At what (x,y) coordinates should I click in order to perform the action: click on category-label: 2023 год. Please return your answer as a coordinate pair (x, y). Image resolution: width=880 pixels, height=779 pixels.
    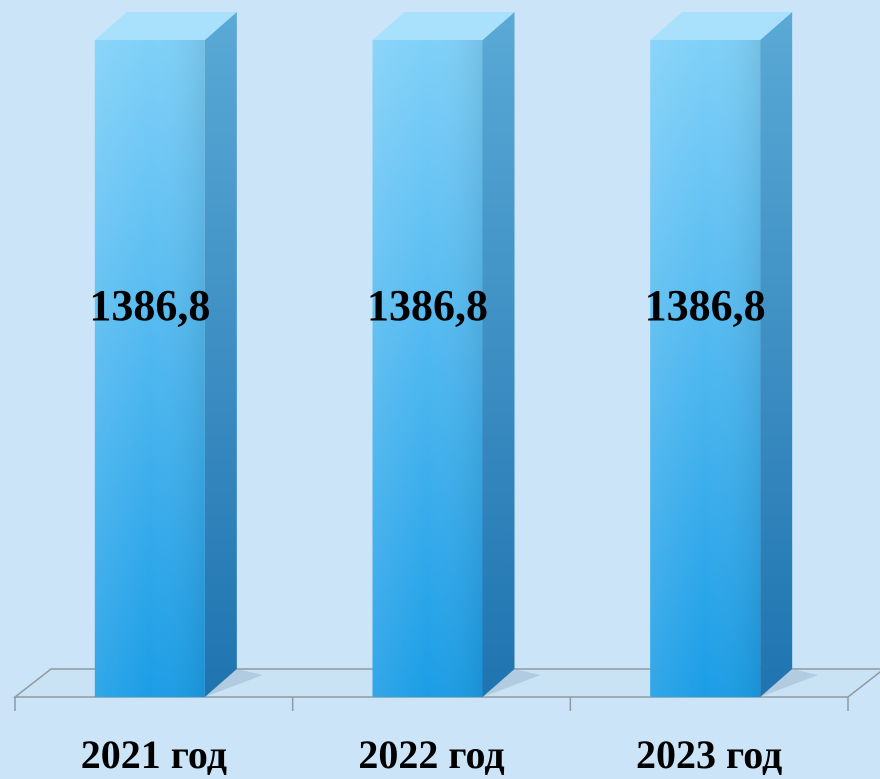
    Looking at the image, I should click on (709, 754).